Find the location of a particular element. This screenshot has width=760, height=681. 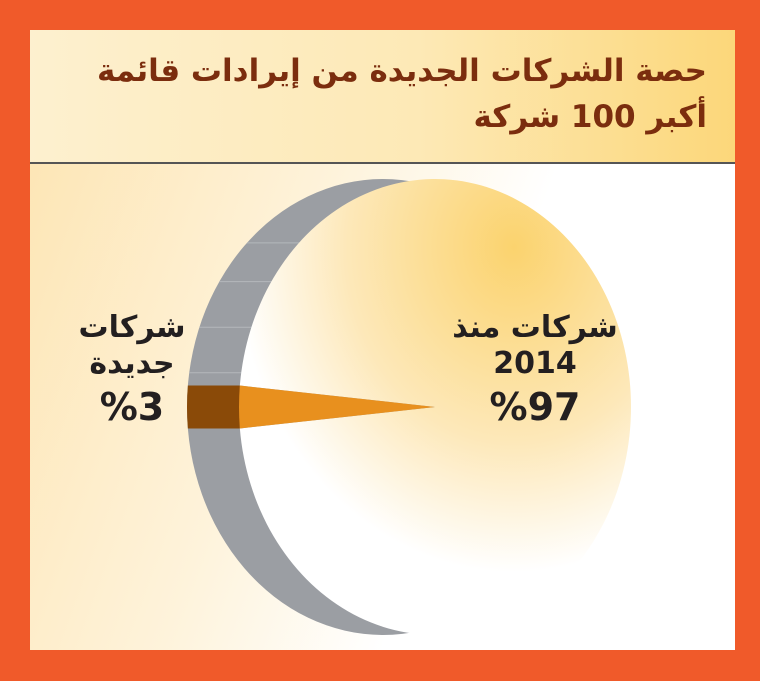

slice-value-new: %3 is located at coordinates (132, 407).